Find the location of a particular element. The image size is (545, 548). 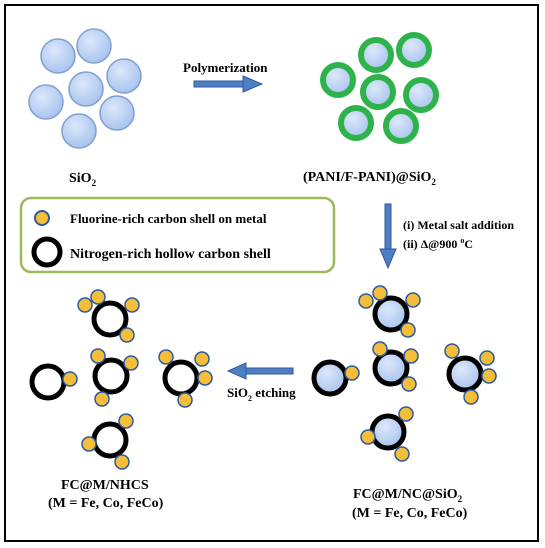

fc-m-nc-sio2-particles is located at coordinates (405, 373).